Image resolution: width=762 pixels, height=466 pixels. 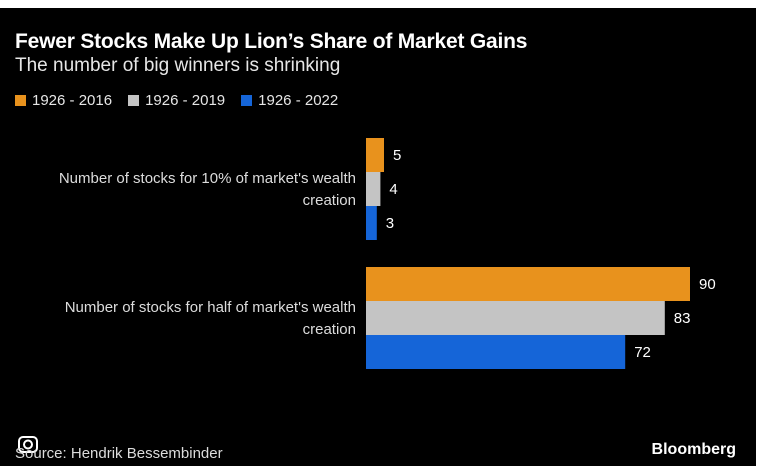 I want to click on value-label: 4, so click(x=393, y=189).